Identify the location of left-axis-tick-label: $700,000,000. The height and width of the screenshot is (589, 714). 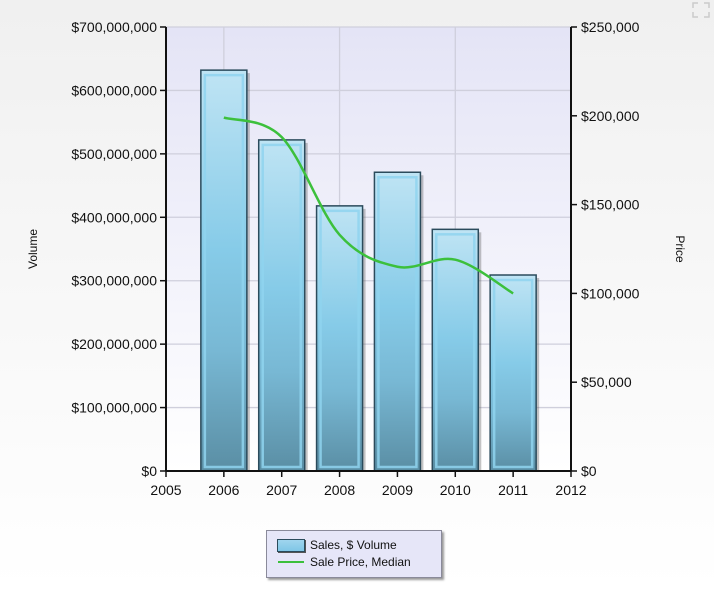
(114, 27).